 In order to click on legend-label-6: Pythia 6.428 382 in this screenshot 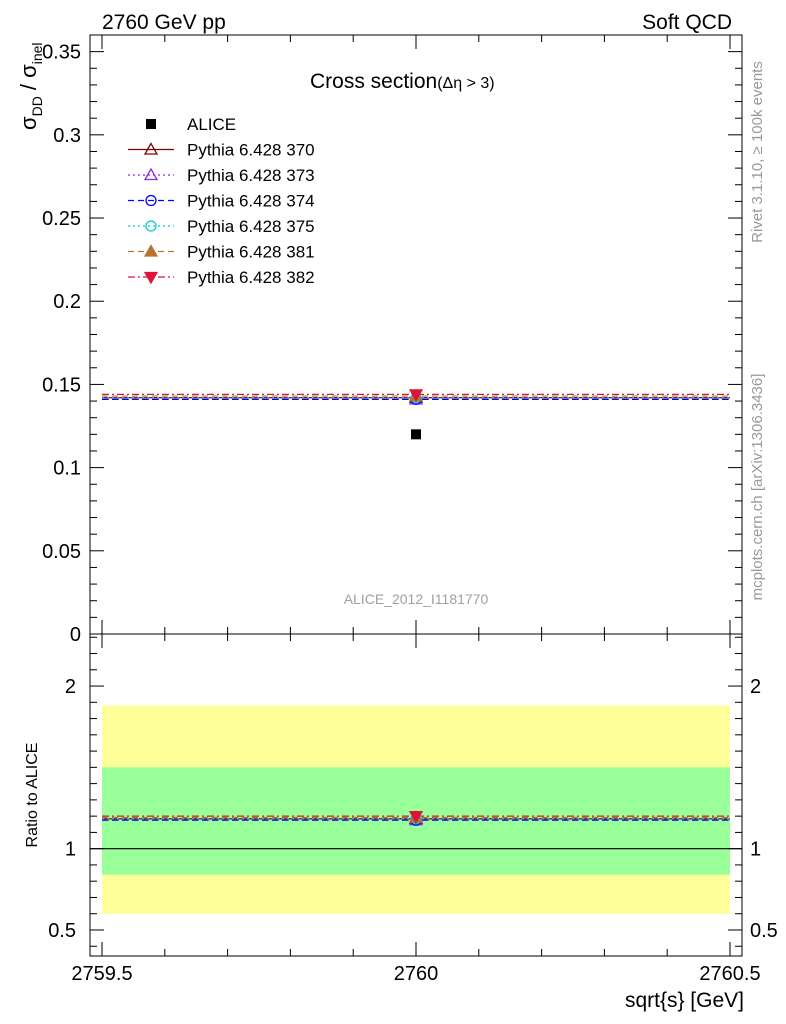, I will do `click(251, 277)`.